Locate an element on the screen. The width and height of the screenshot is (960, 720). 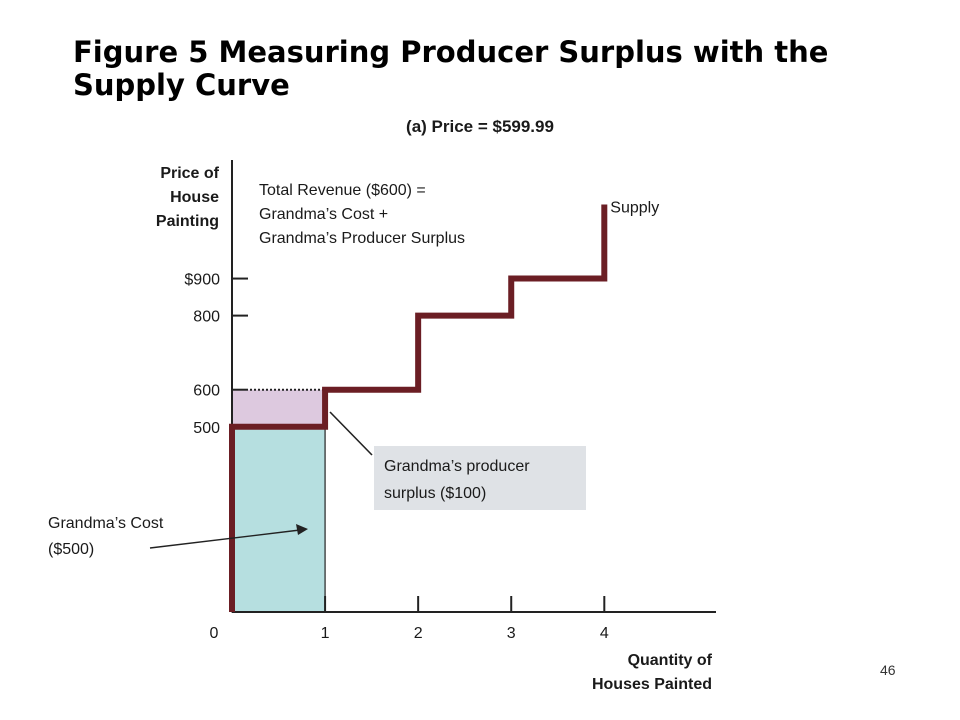
y-tick-label: 600 is located at coordinates (206, 391).